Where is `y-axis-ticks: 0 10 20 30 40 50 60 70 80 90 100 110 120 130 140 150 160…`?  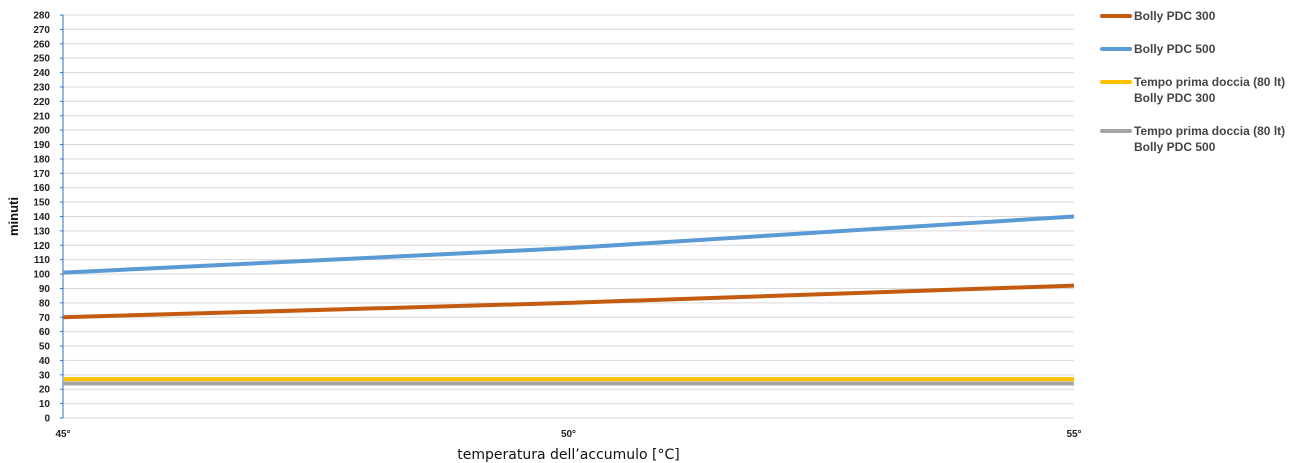 y-axis-ticks: 0 10 20 30 40 50 60 70 80 90 100 110 120 130 140 150 160… is located at coordinates (48, 218).